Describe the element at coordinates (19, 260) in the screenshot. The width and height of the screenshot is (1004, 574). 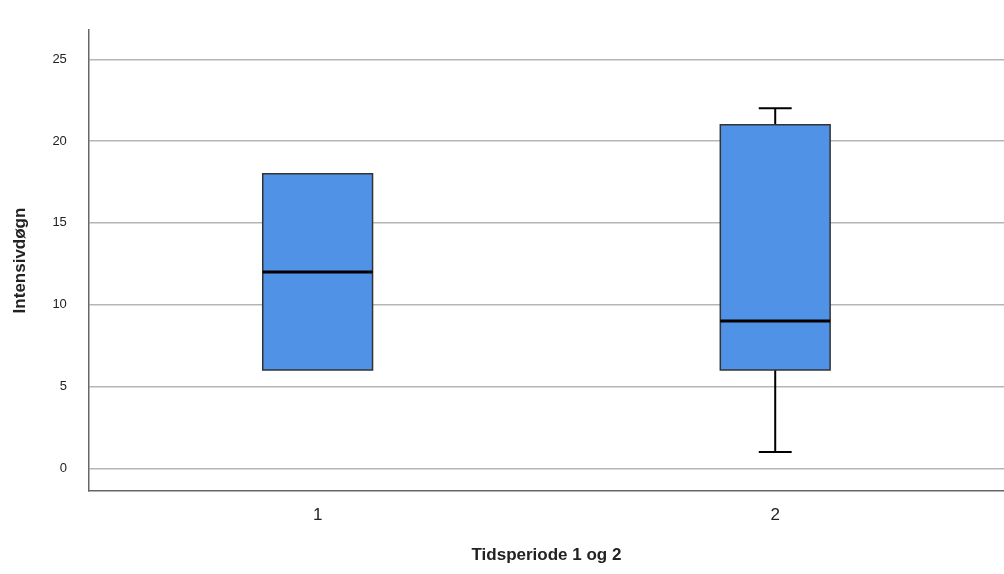
I see `y-axis-title: Intensivdøgn` at that location.